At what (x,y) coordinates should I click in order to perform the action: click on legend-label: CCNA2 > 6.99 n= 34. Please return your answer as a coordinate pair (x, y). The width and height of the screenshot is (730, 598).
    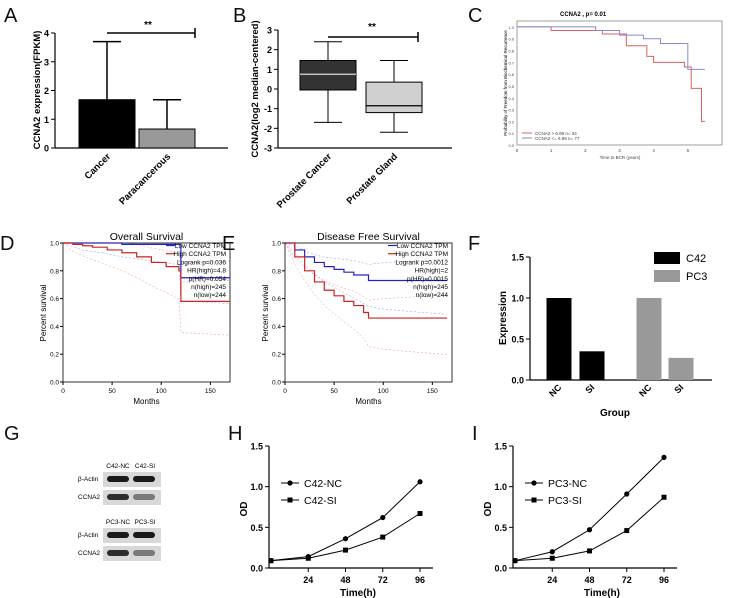
    Looking at the image, I should click on (556, 133).